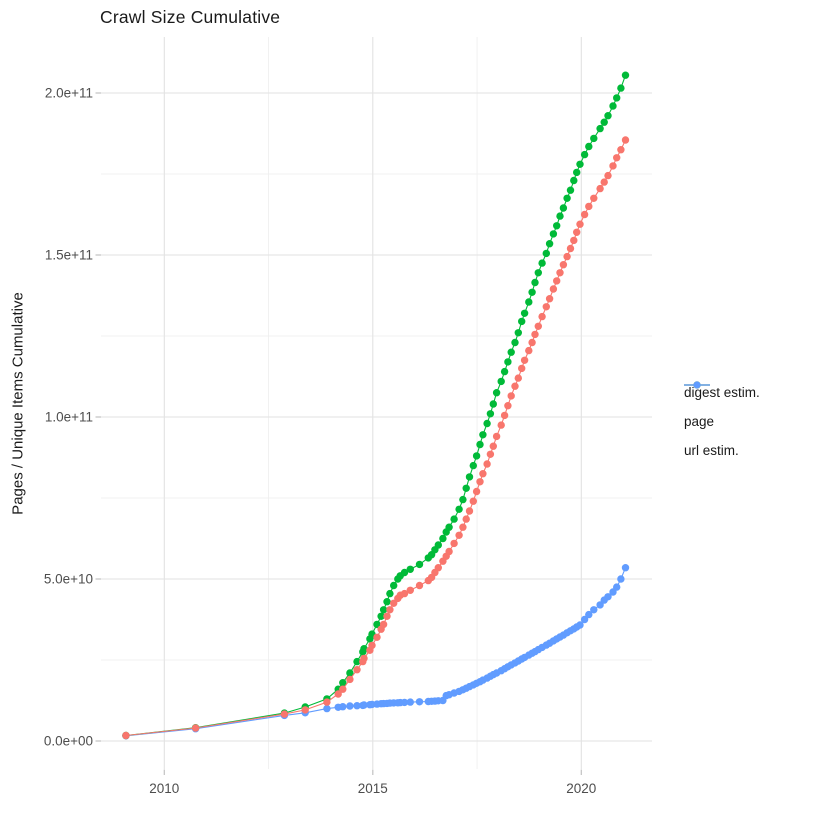 The width and height of the screenshot is (826, 827). I want to click on y-tick-label: 5.0e+10, so click(68, 579).